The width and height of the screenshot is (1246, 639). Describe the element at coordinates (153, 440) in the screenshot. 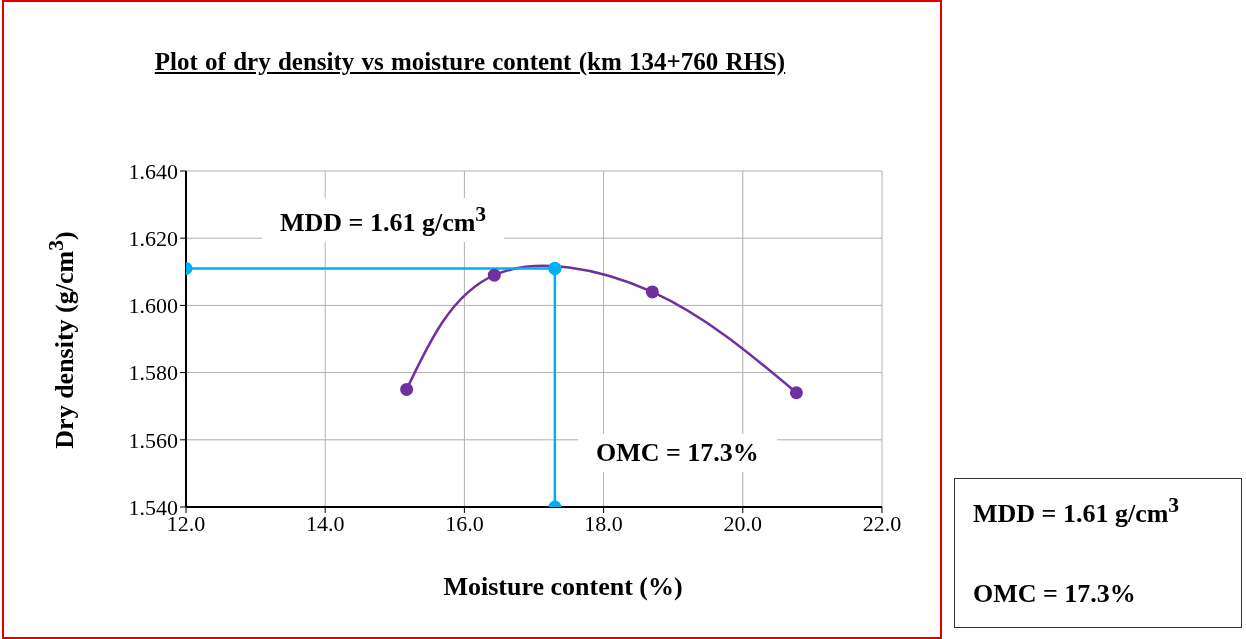

I see `y-tick-label: 1.560` at that location.